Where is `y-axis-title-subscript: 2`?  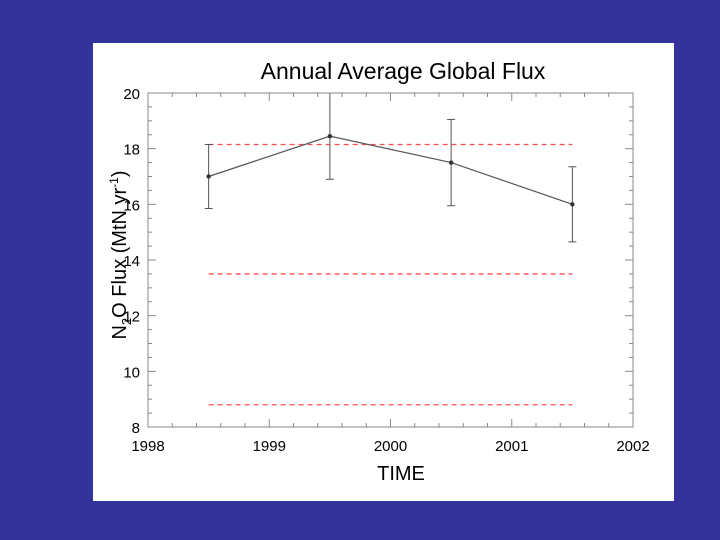
y-axis-title-subscript: 2 is located at coordinates (126, 321).